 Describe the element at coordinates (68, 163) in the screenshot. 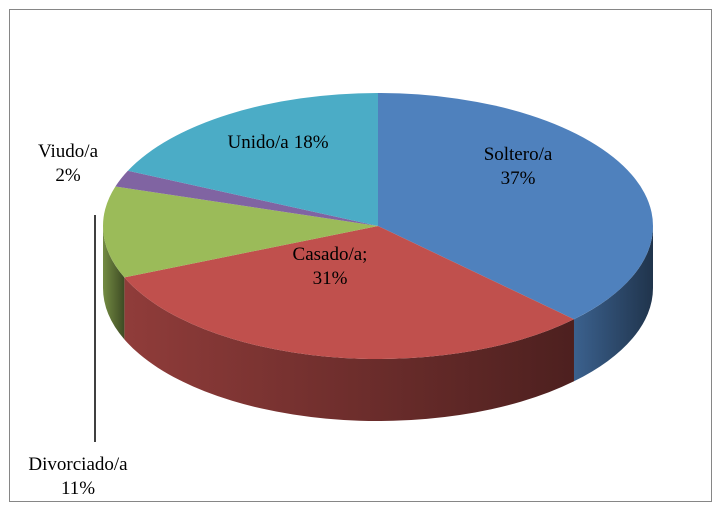

I see `data-label: Viudo/a 2%` at that location.